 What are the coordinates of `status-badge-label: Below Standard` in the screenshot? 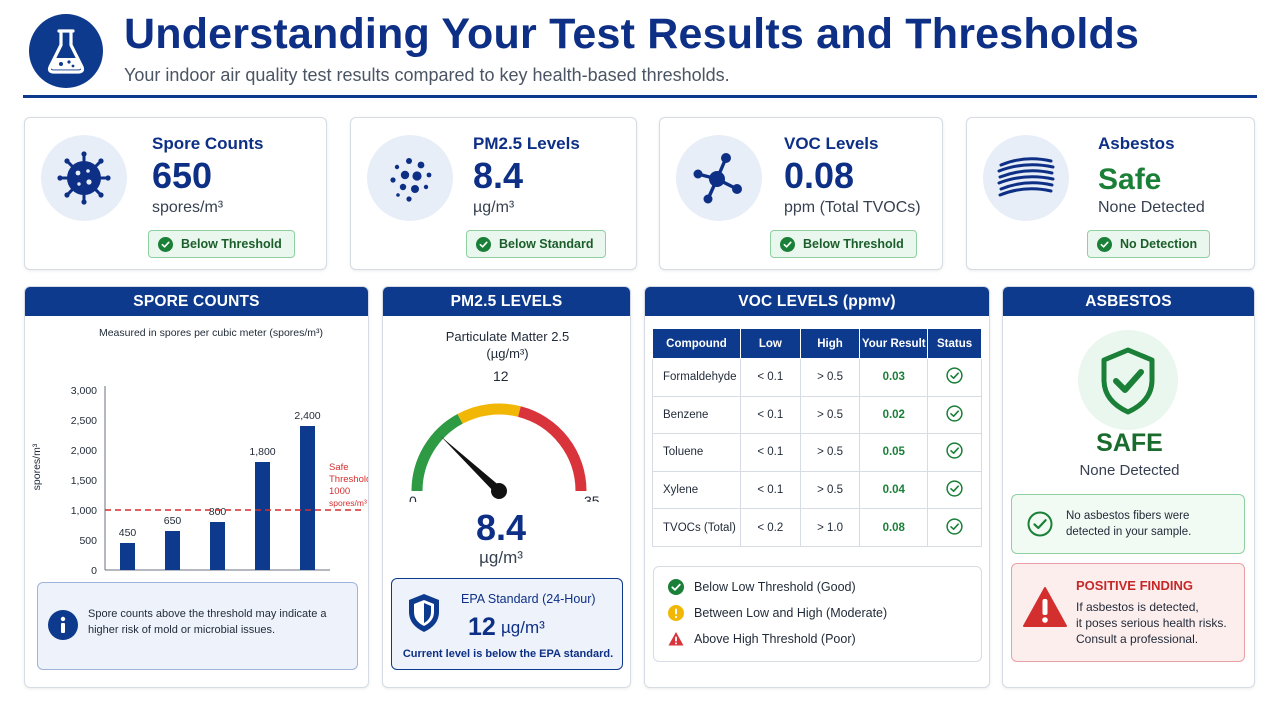 It's located at (546, 244).